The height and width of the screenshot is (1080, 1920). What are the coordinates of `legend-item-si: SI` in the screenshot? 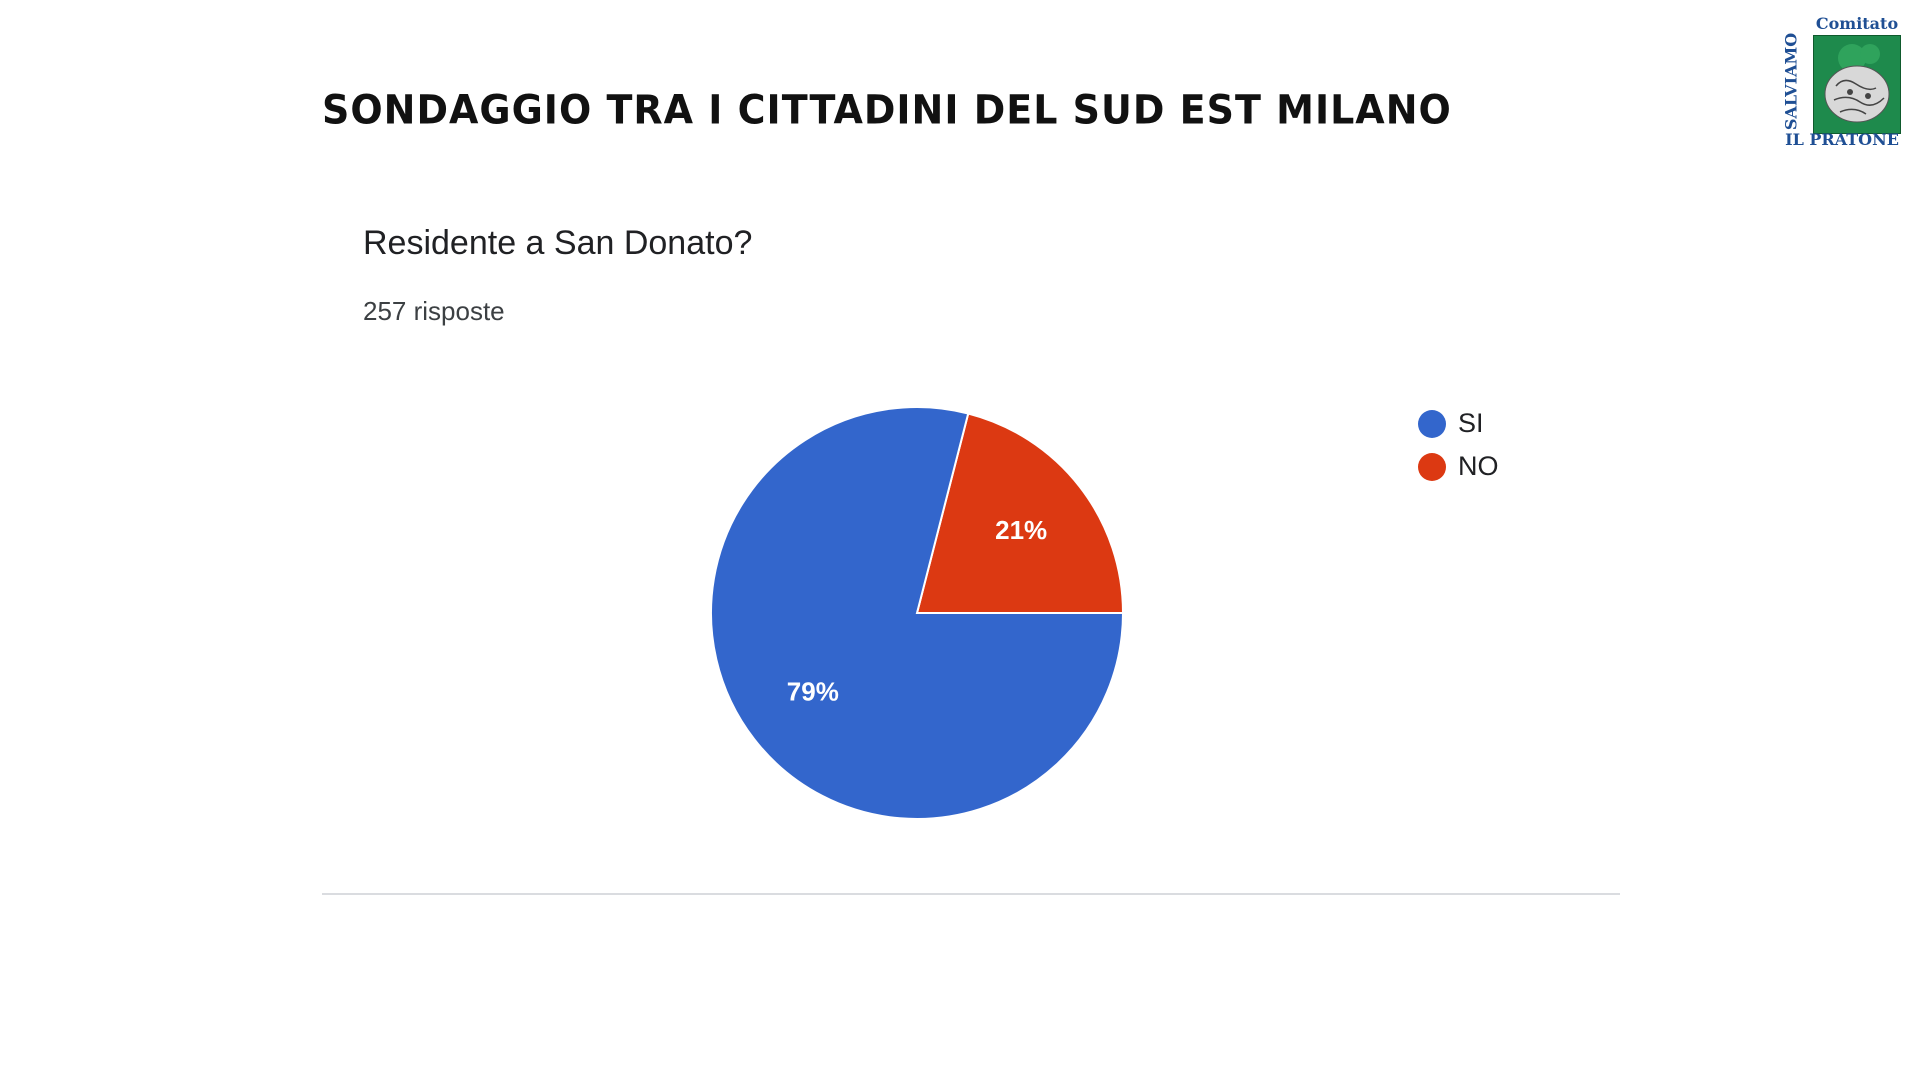 It's located at (1458, 423).